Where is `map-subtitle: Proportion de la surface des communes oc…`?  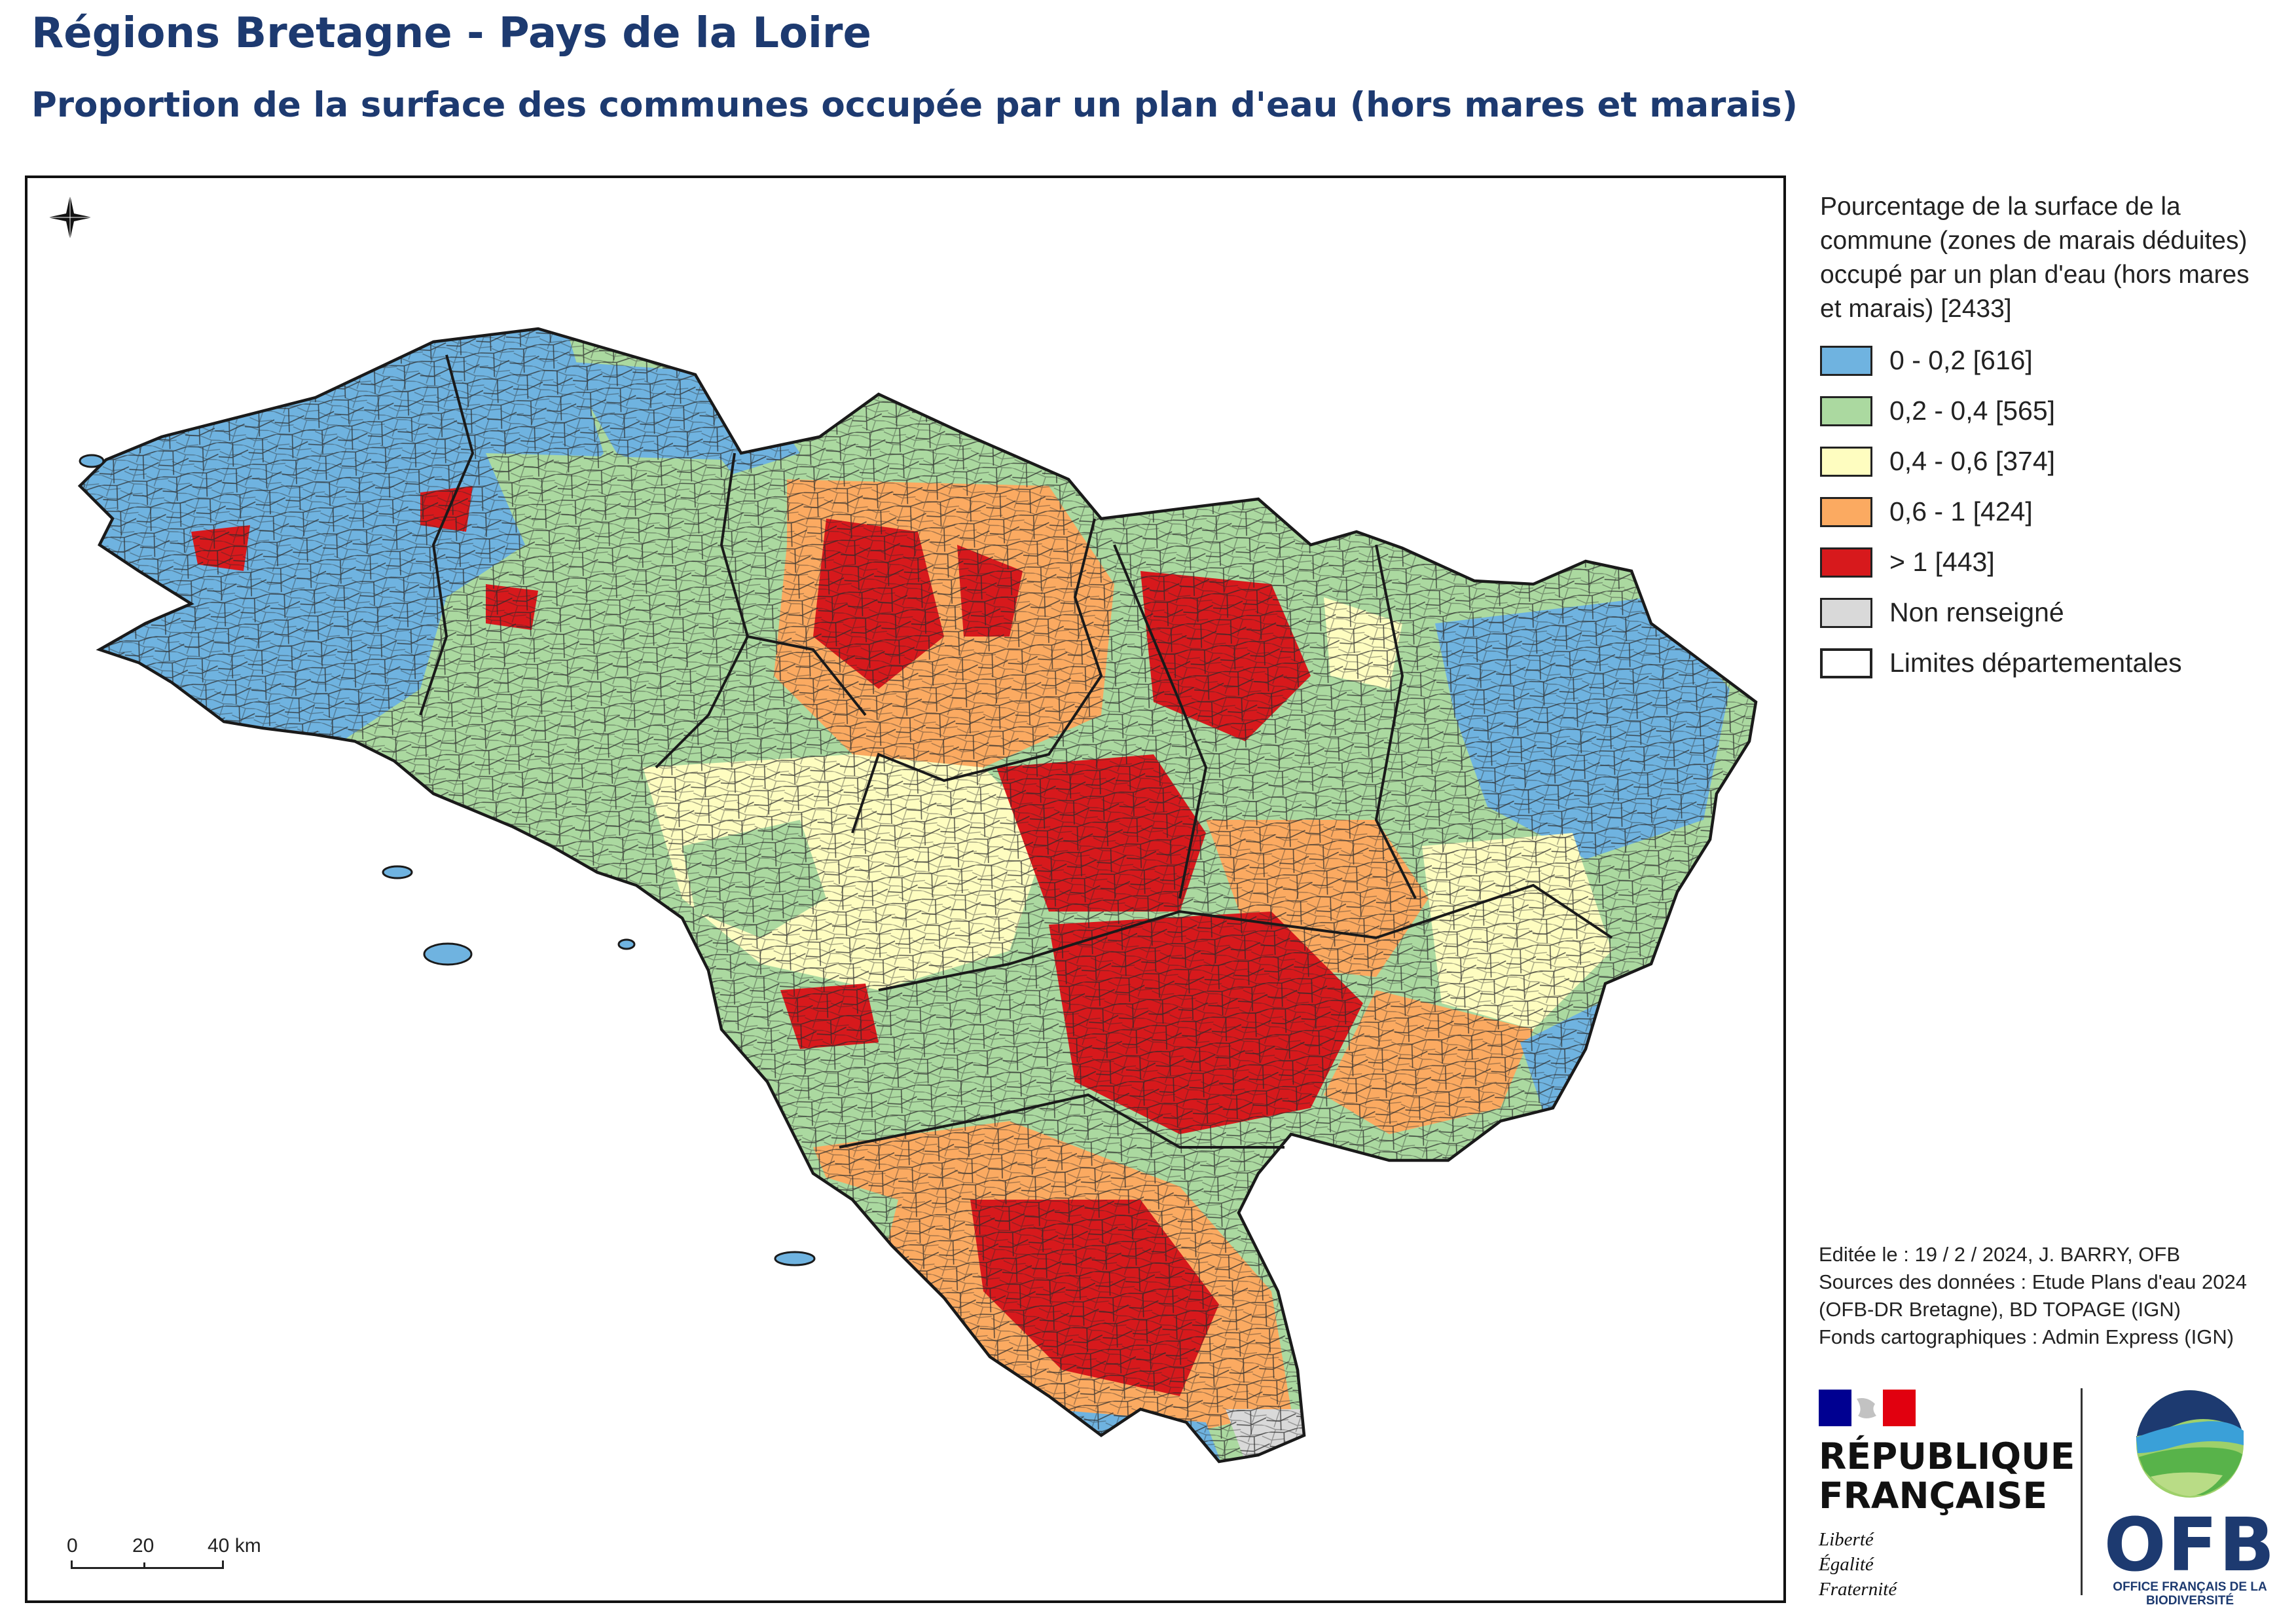 map-subtitle: Proportion de la surface des communes oc… is located at coordinates (914, 105).